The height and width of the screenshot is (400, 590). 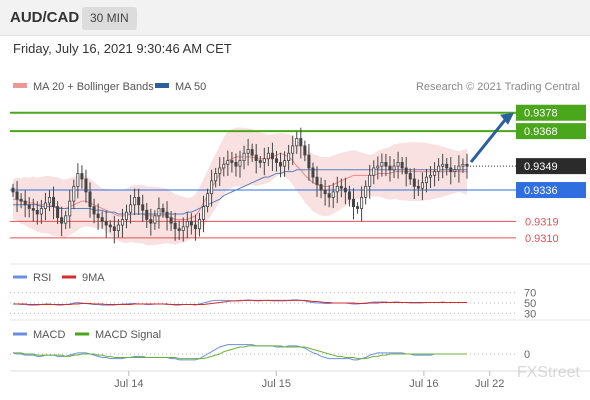 I want to click on time-tick-label: Jul 14, so click(x=128, y=384).